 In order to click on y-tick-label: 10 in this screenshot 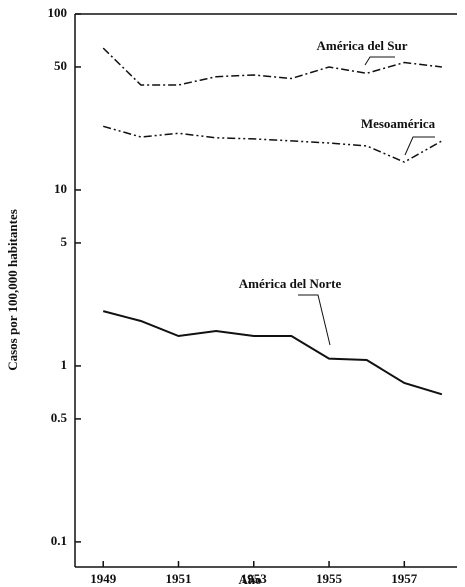, I will do `click(60, 188)`.